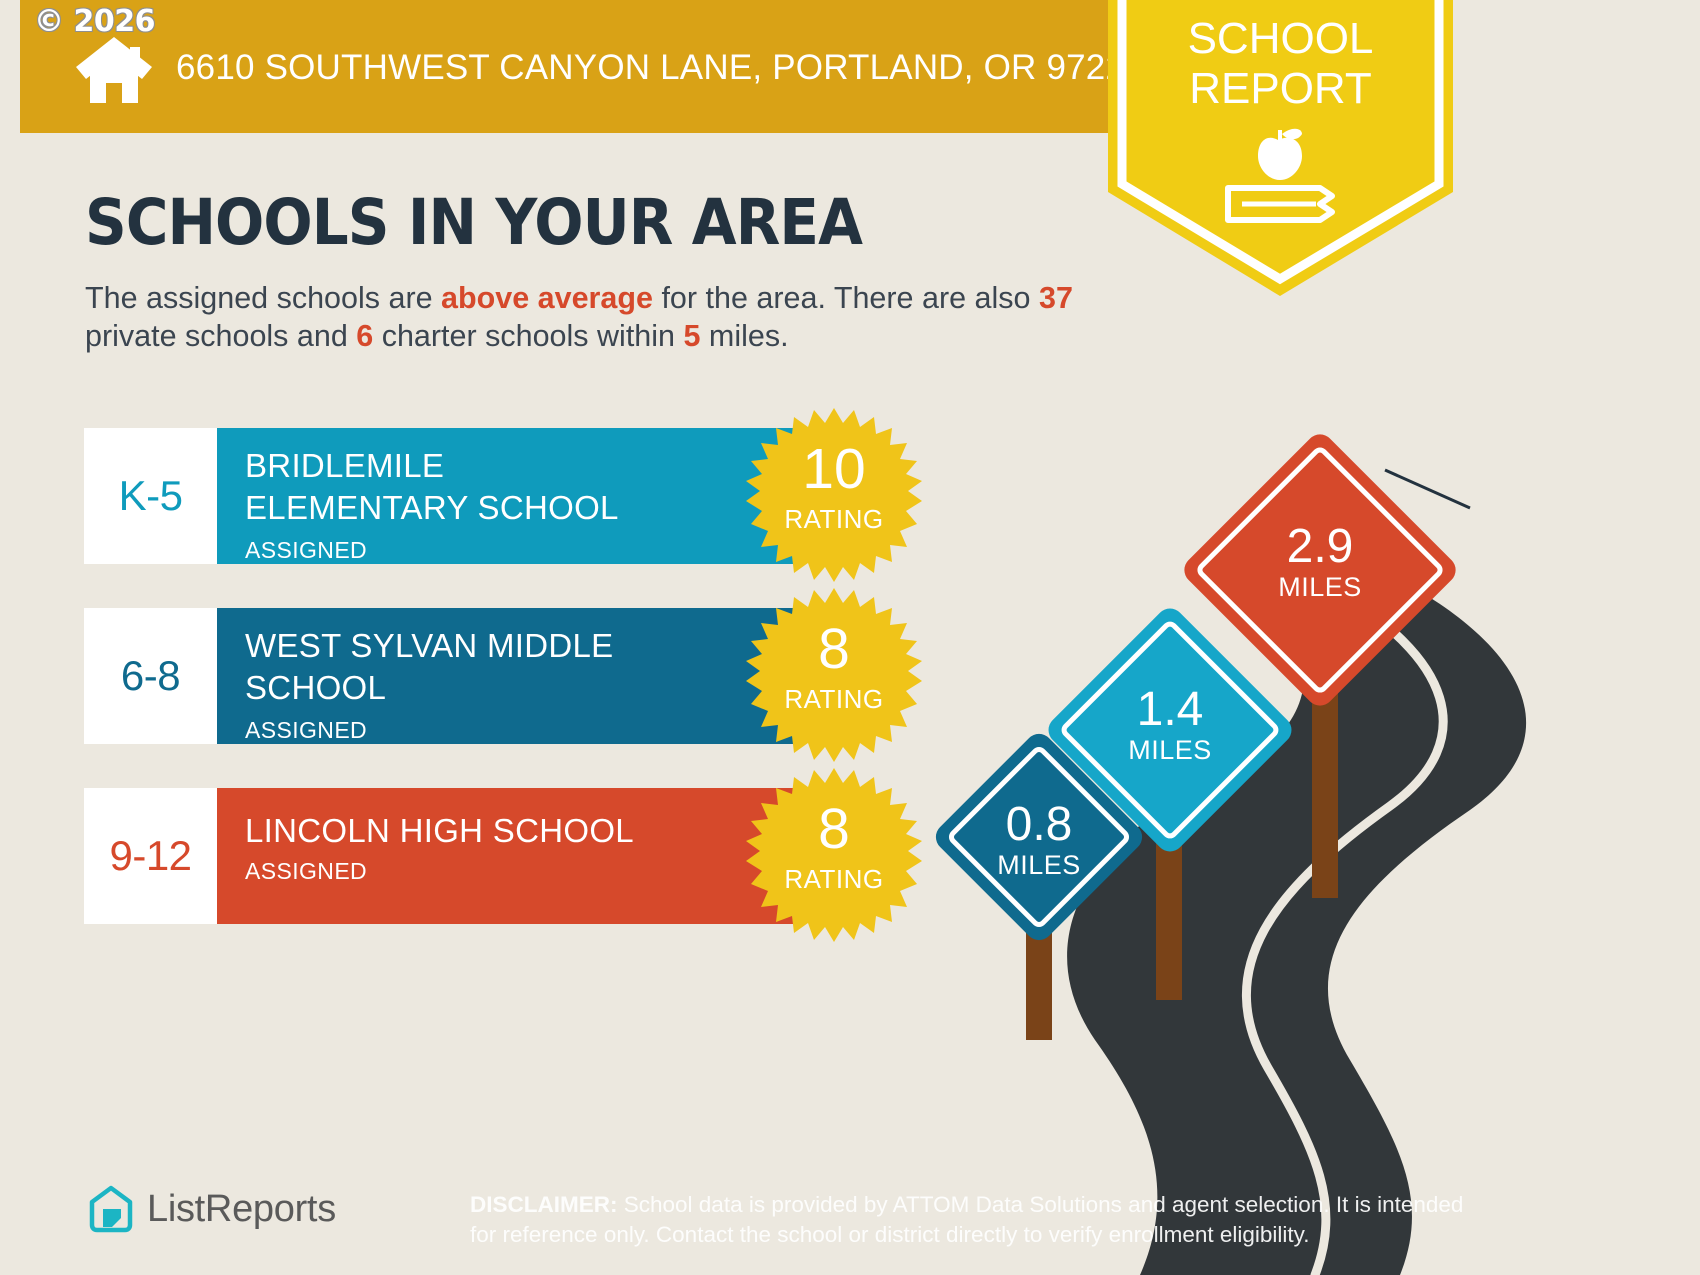  Describe the element at coordinates (1320, 546) in the screenshot. I see `distance-value: 2.9` at that location.